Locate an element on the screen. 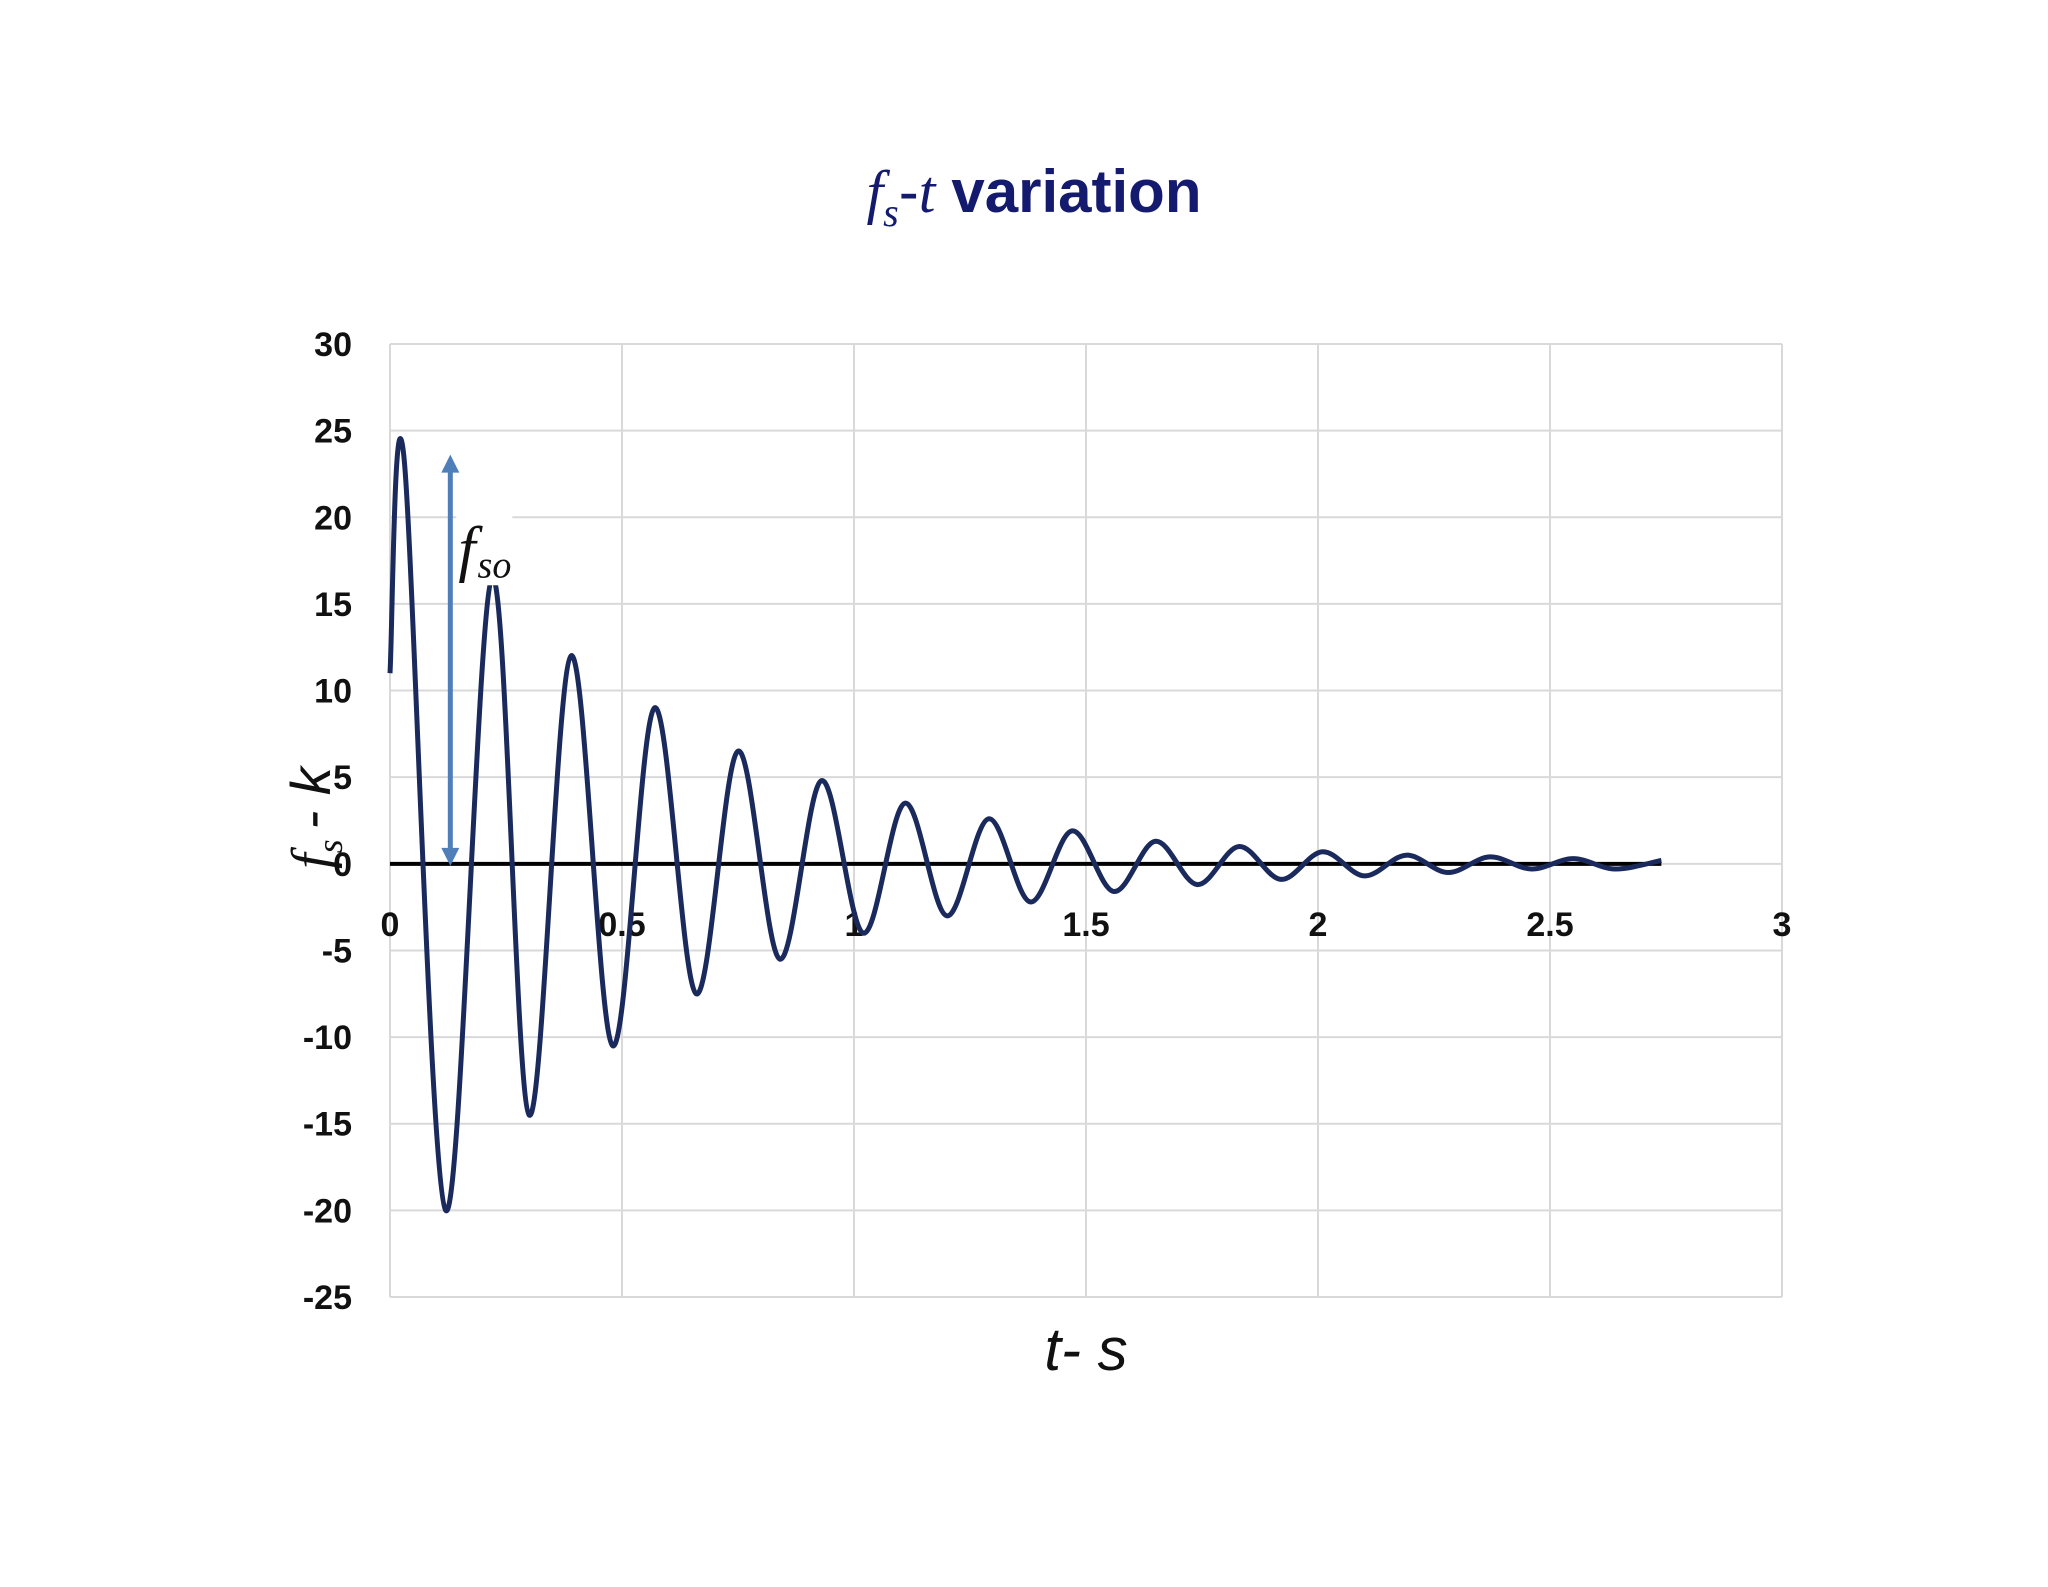 The height and width of the screenshot is (1587, 2048). y-tick-label: 20 is located at coordinates (333, 518).